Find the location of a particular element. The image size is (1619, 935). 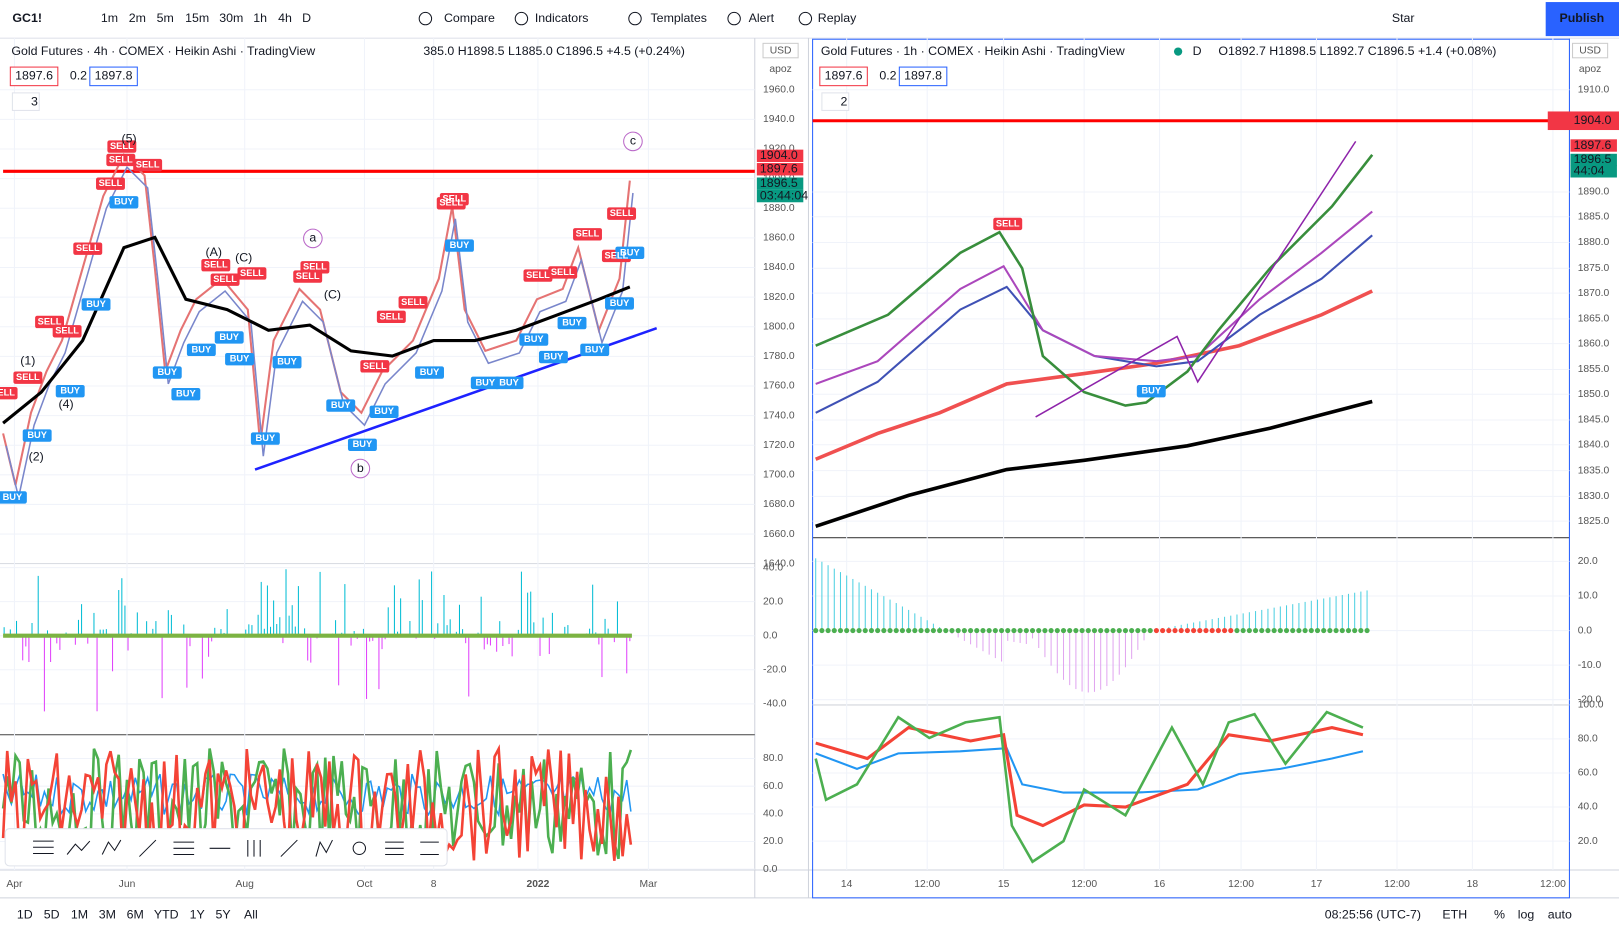

range-button: 3M is located at coordinates (107, 915).